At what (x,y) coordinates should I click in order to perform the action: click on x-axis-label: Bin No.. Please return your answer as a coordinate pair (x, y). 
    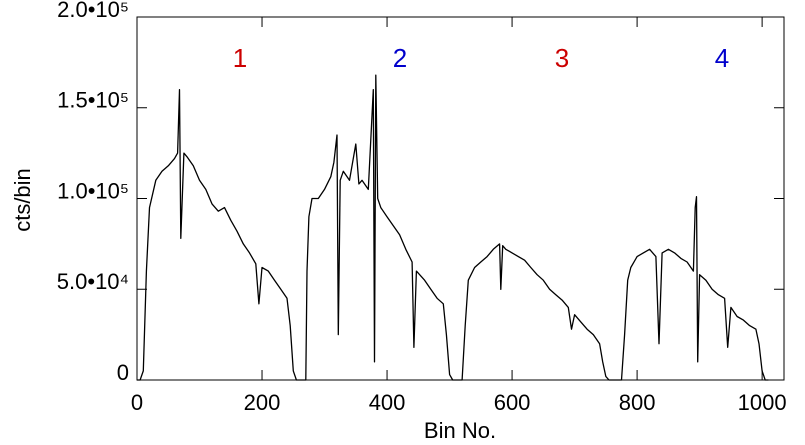
    Looking at the image, I should click on (460, 430).